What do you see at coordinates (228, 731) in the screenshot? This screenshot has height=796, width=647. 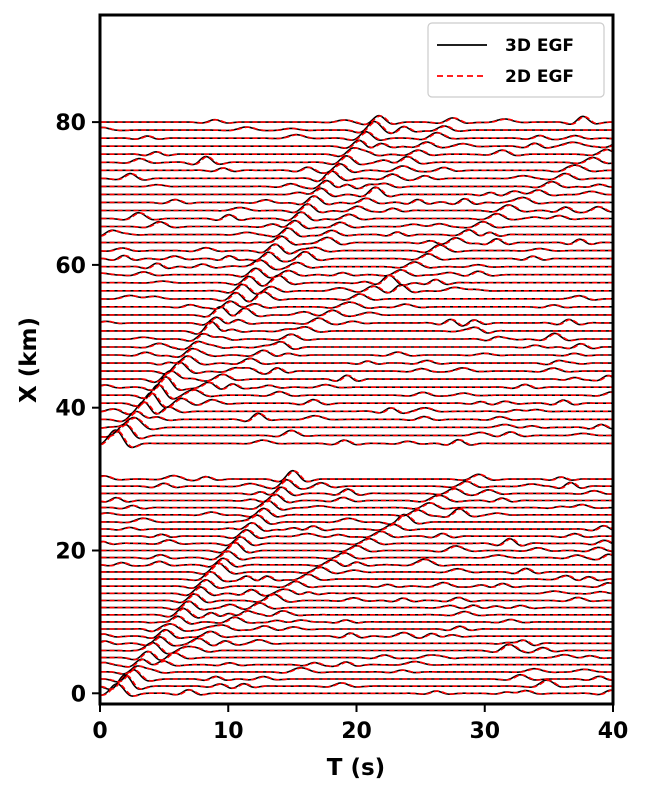 I see `x-tick-label: 10` at bounding box center [228, 731].